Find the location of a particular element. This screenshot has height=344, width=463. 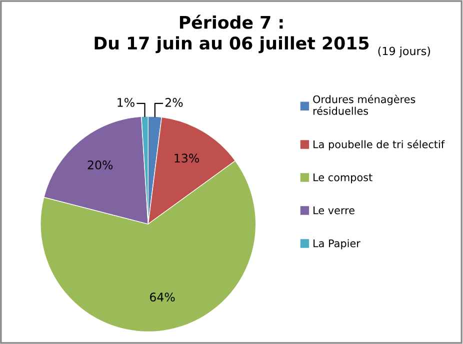

data-label: 64% is located at coordinates (162, 297).